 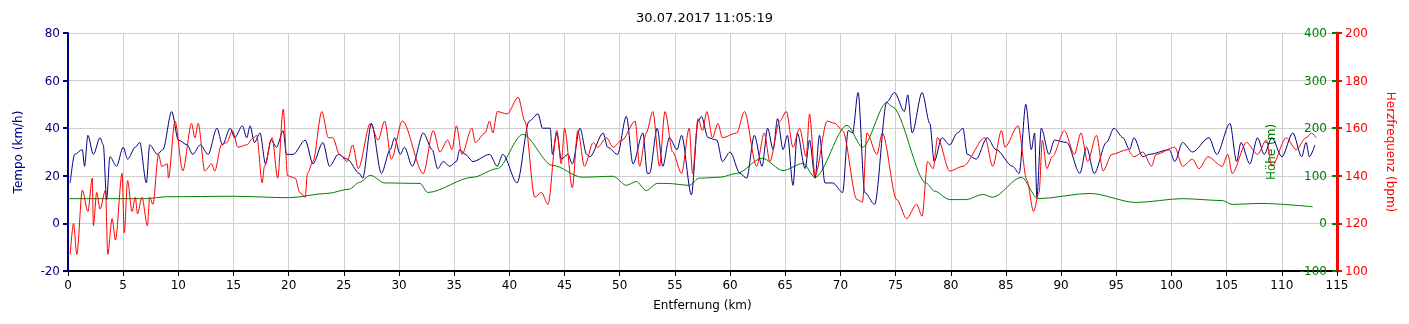 What do you see at coordinates (1282, 285) in the screenshot?
I see `x-tick-label: 110` at bounding box center [1282, 285].